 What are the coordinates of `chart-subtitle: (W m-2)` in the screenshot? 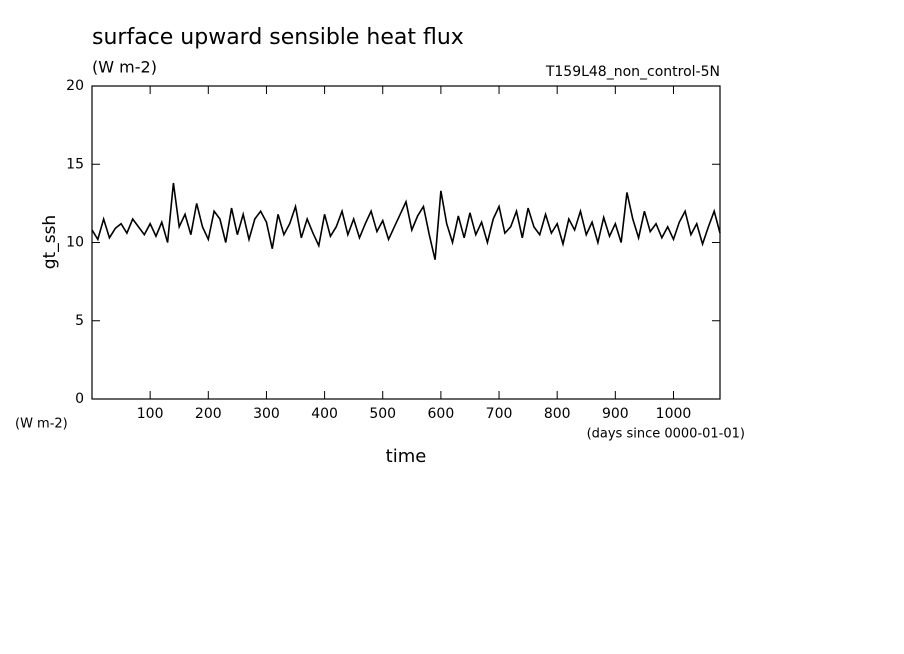 It's located at (124, 67).